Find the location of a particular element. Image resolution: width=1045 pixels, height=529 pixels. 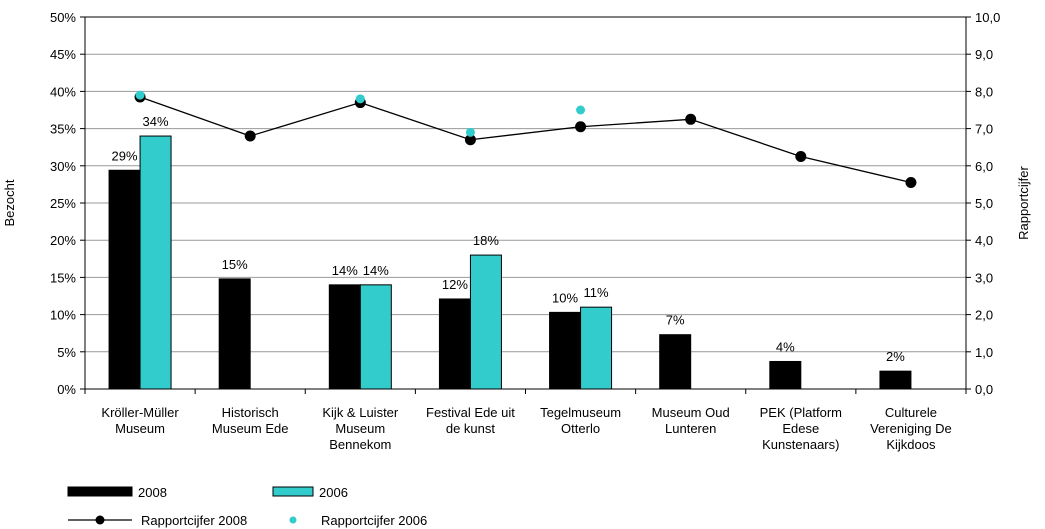

legend-label: 2006 is located at coordinates (333, 492).